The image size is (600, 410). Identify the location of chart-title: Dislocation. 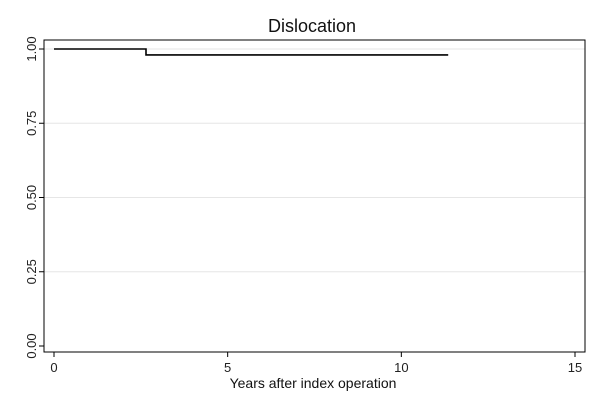
(312, 26).